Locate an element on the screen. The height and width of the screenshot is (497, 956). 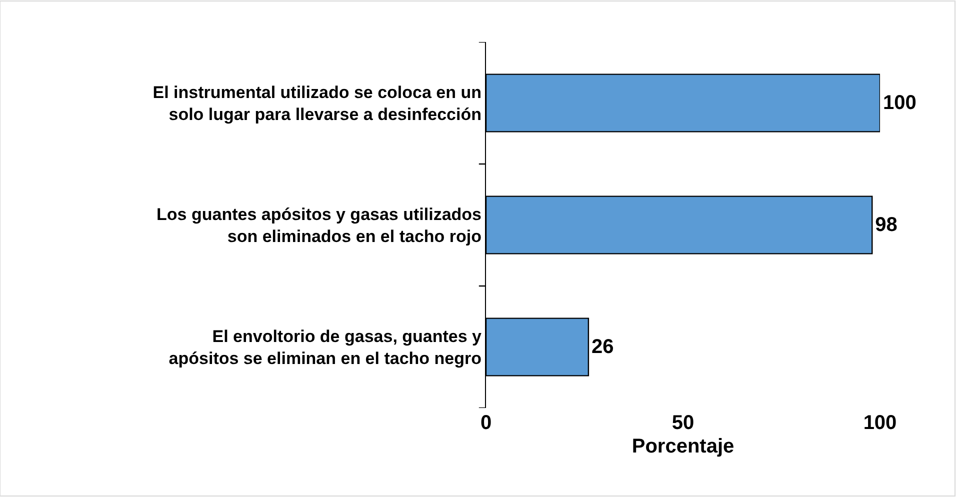
x-tick-label: 50 is located at coordinates (683, 423).